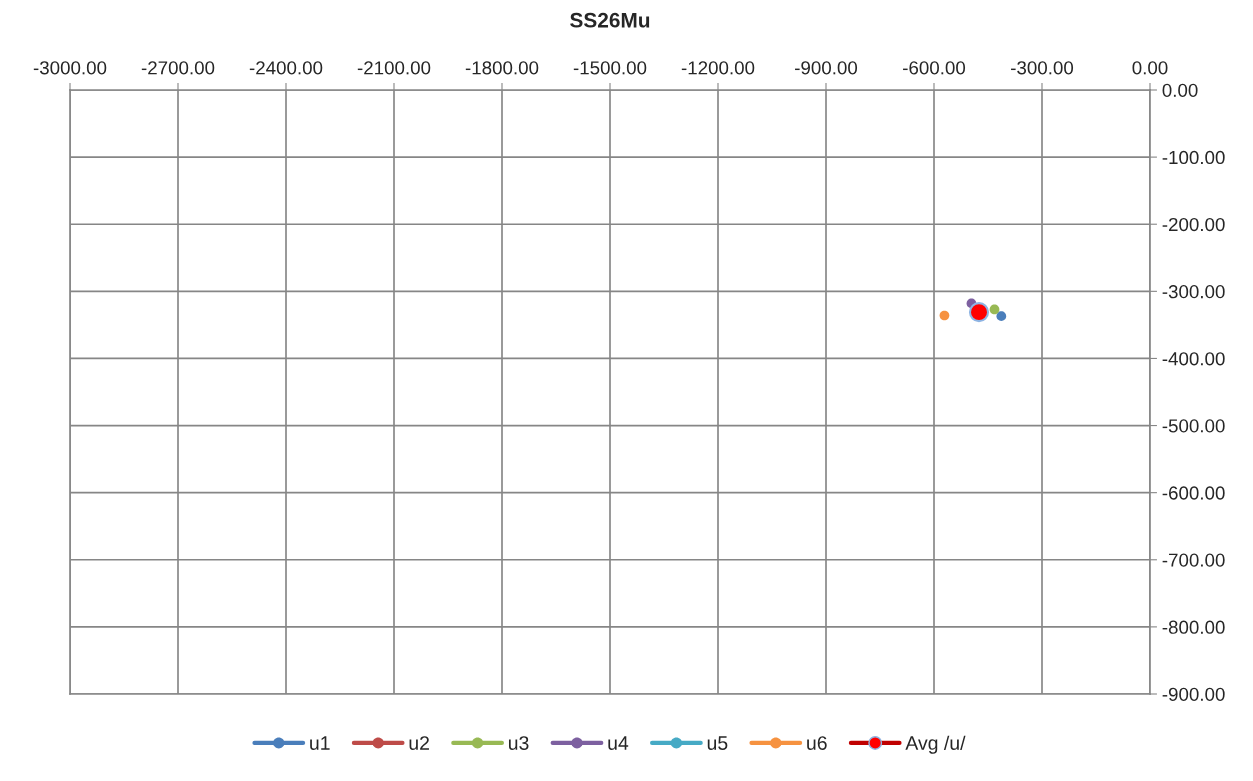 The height and width of the screenshot is (781, 1253). Describe the element at coordinates (502, 68) in the screenshot. I see `x-tick-label: -1800.00` at that location.